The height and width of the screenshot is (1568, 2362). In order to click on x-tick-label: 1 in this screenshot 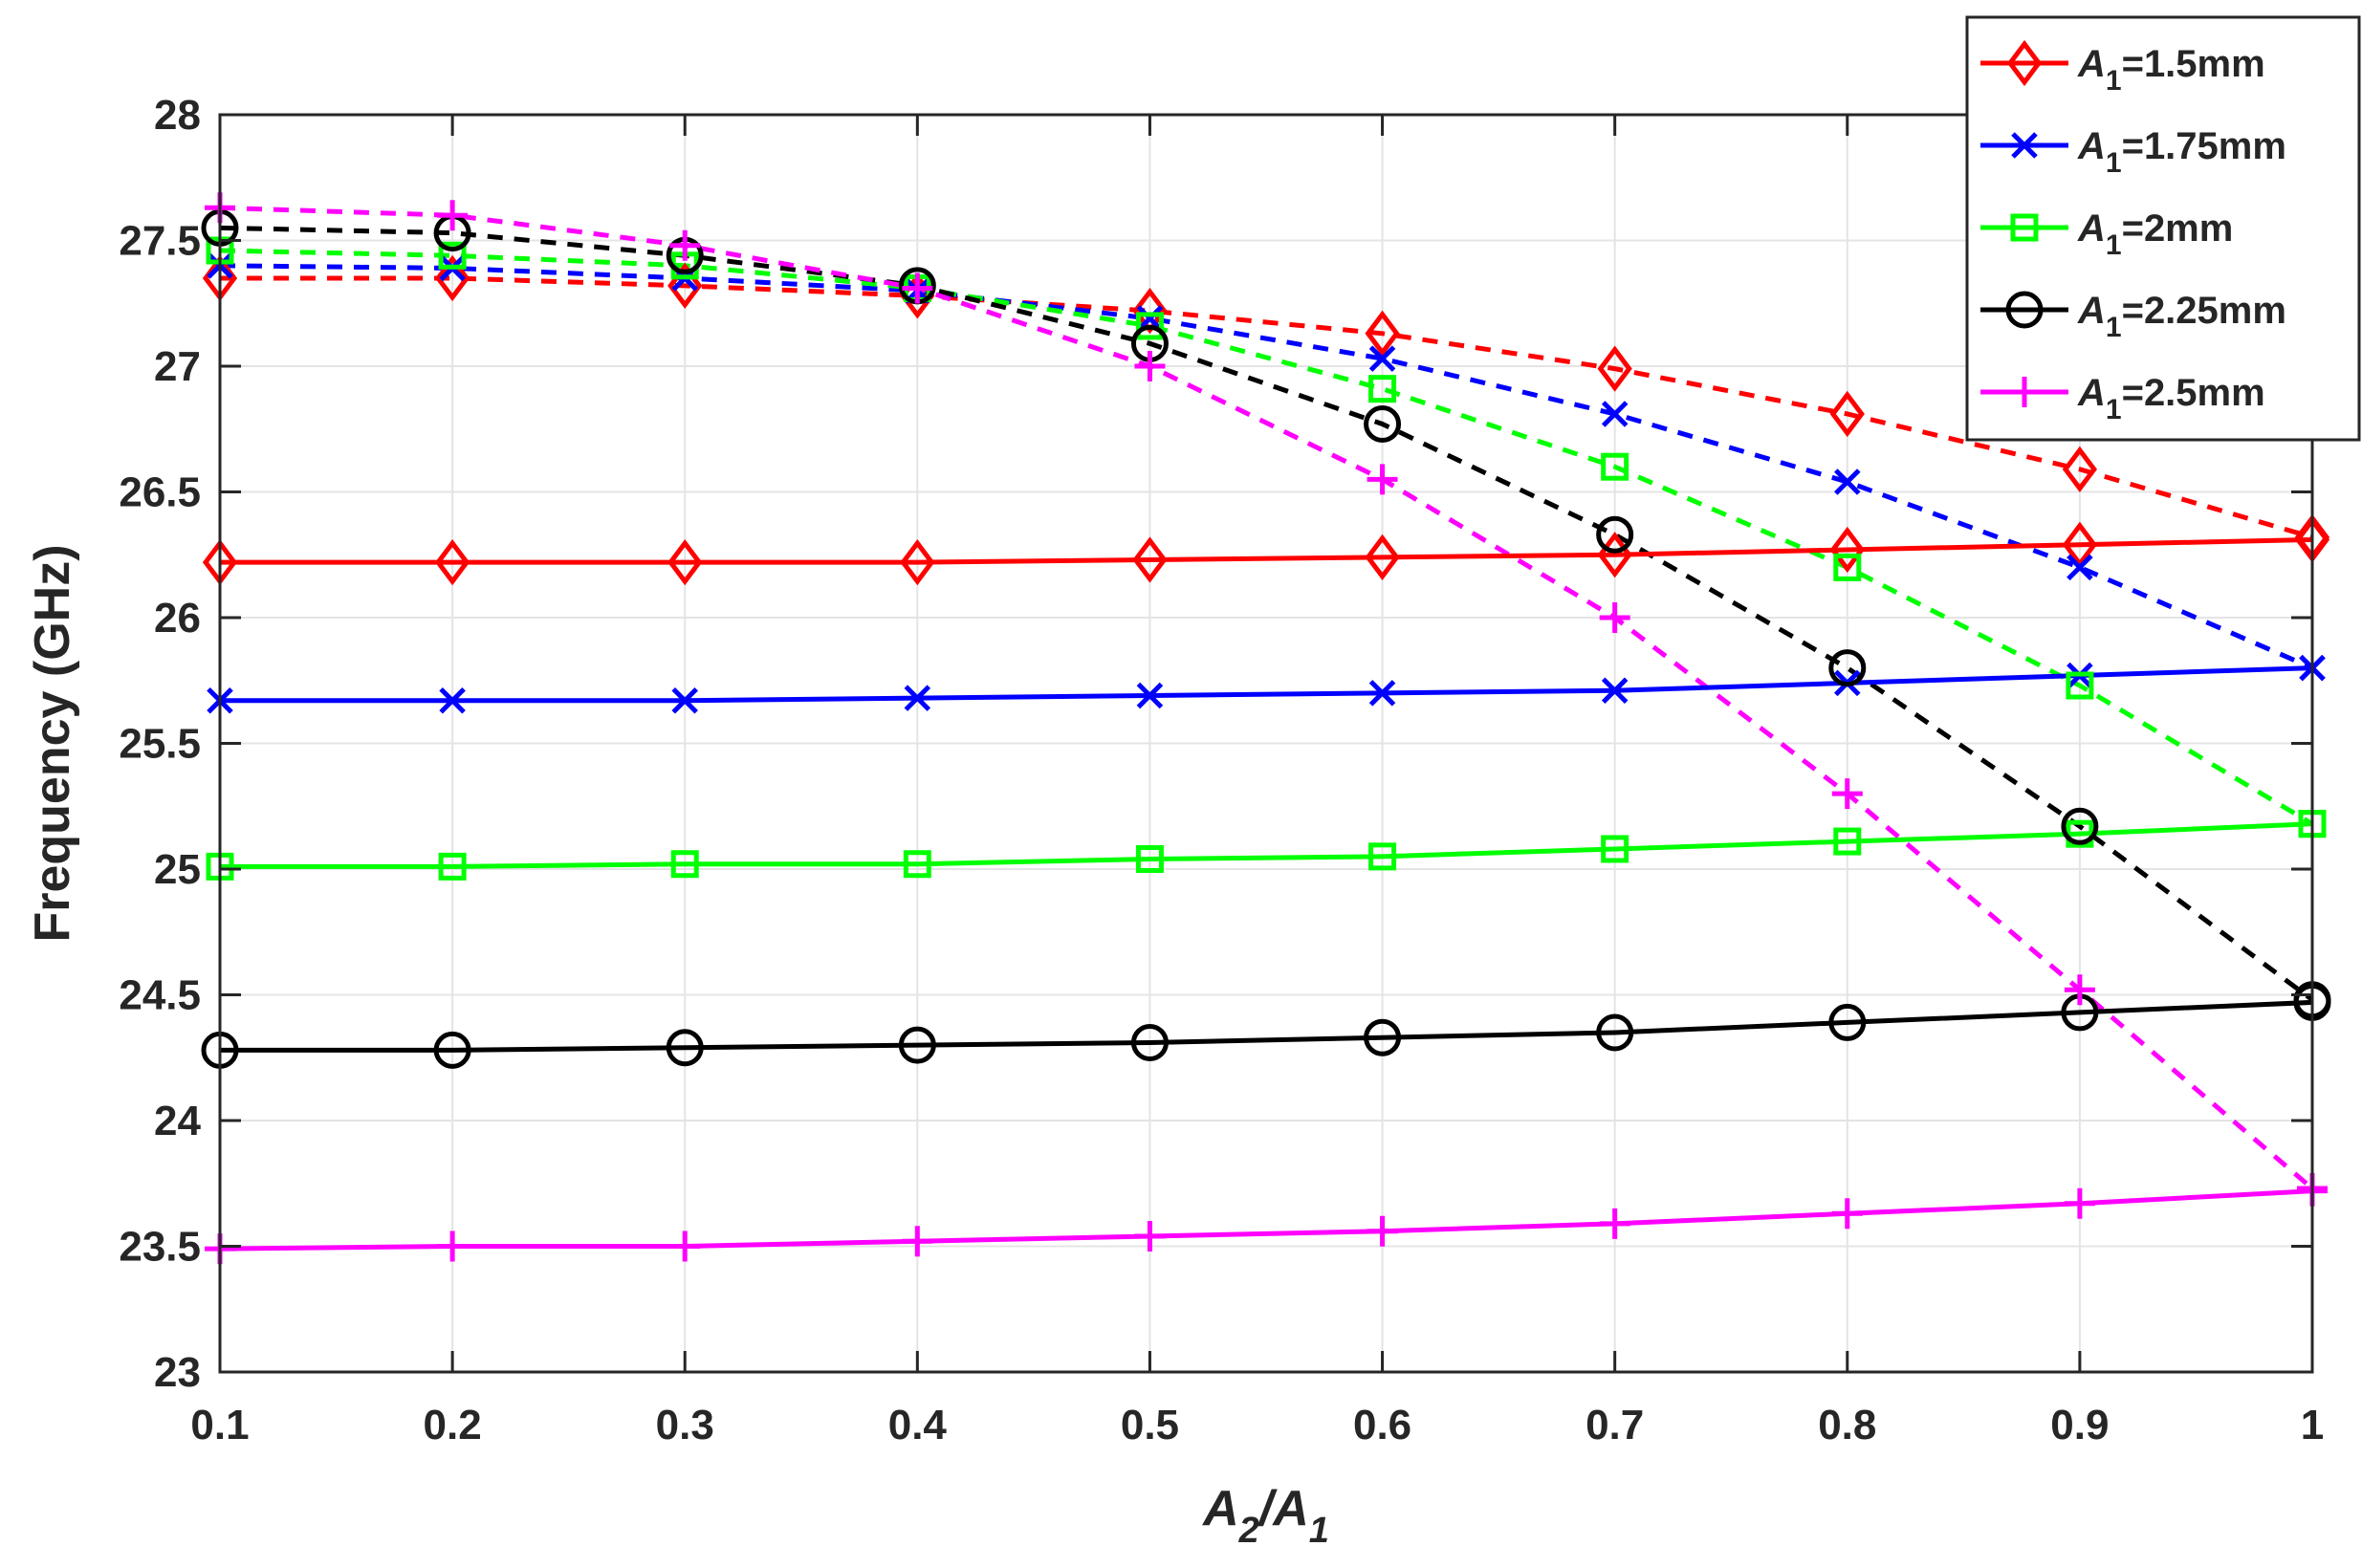, I will do `click(2312, 1425)`.